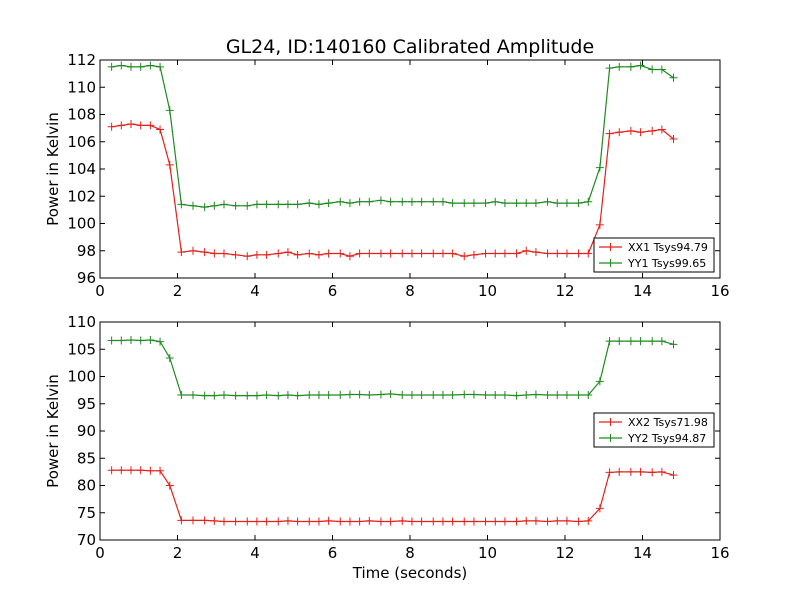 The width and height of the screenshot is (800, 600). I want to click on x-tick-label: 16, so click(719, 291).